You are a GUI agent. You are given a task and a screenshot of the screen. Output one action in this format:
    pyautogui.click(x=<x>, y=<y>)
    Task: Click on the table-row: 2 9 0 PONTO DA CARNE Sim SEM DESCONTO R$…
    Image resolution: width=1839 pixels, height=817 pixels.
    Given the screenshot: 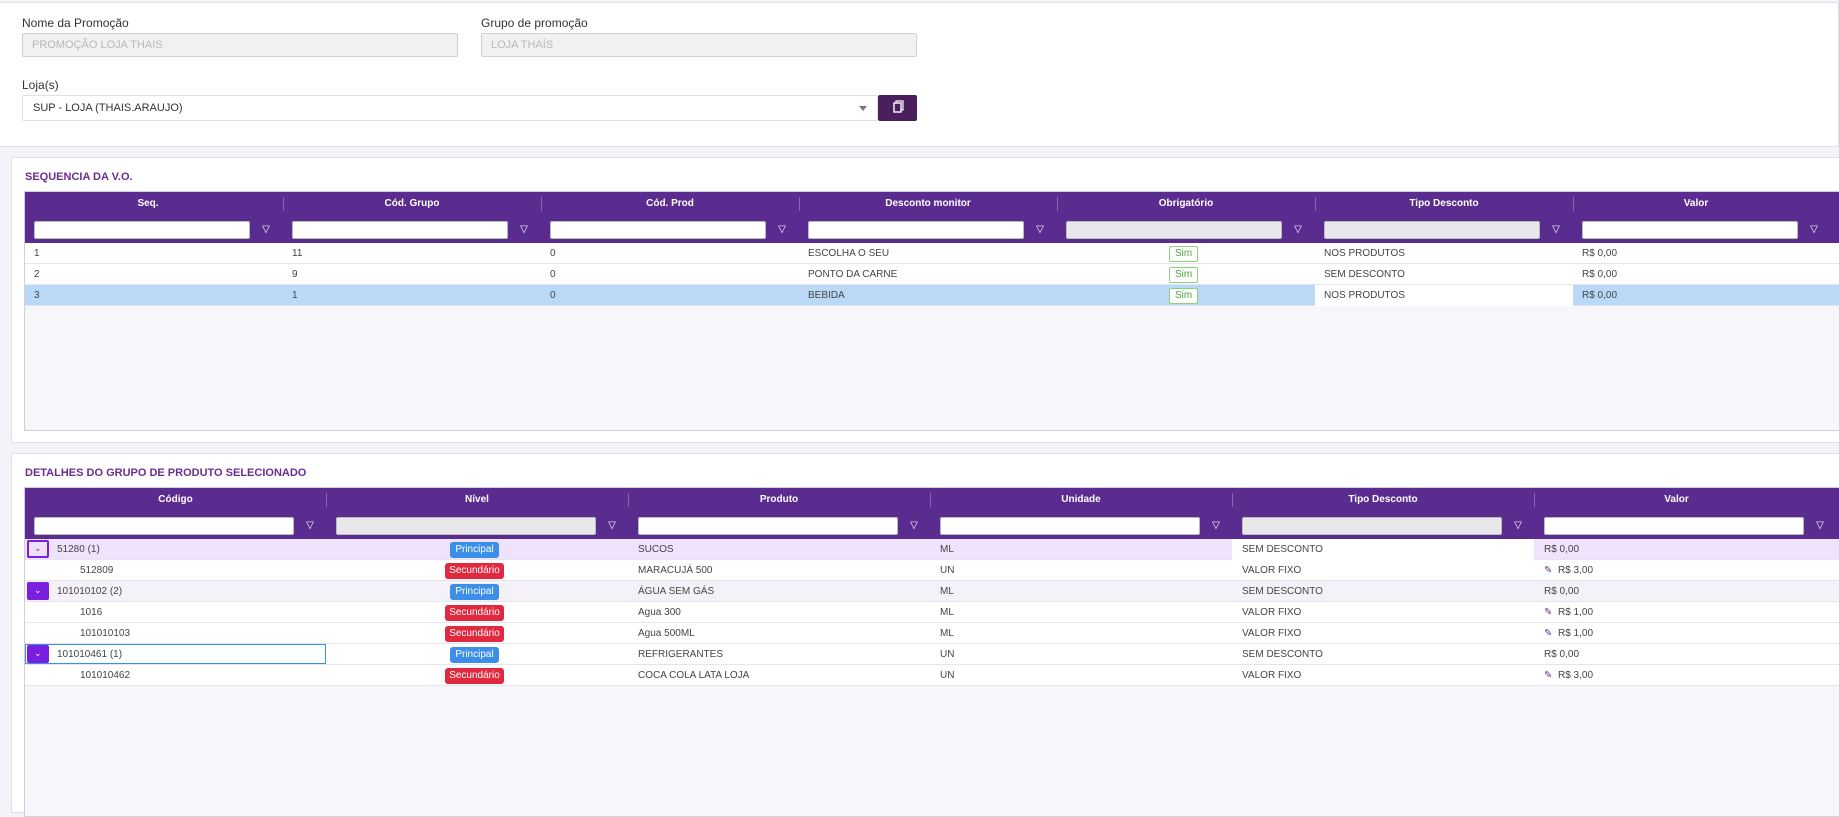 What is the action you would take?
    pyautogui.click(x=932, y=274)
    